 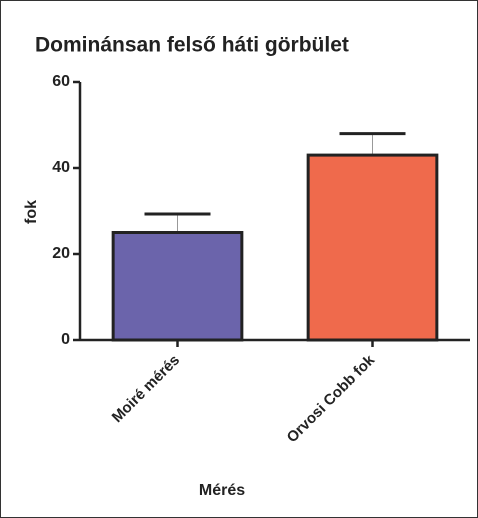 What do you see at coordinates (61, 81) in the screenshot?
I see `y-tick-label: 60` at bounding box center [61, 81].